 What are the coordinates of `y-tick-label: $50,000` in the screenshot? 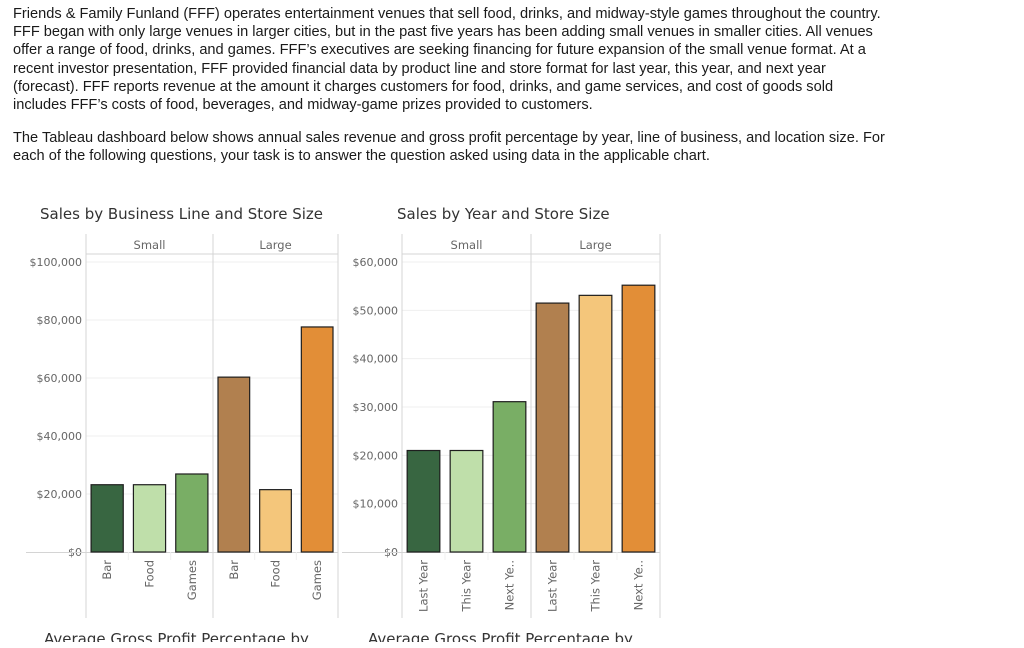 It's located at (376, 310).